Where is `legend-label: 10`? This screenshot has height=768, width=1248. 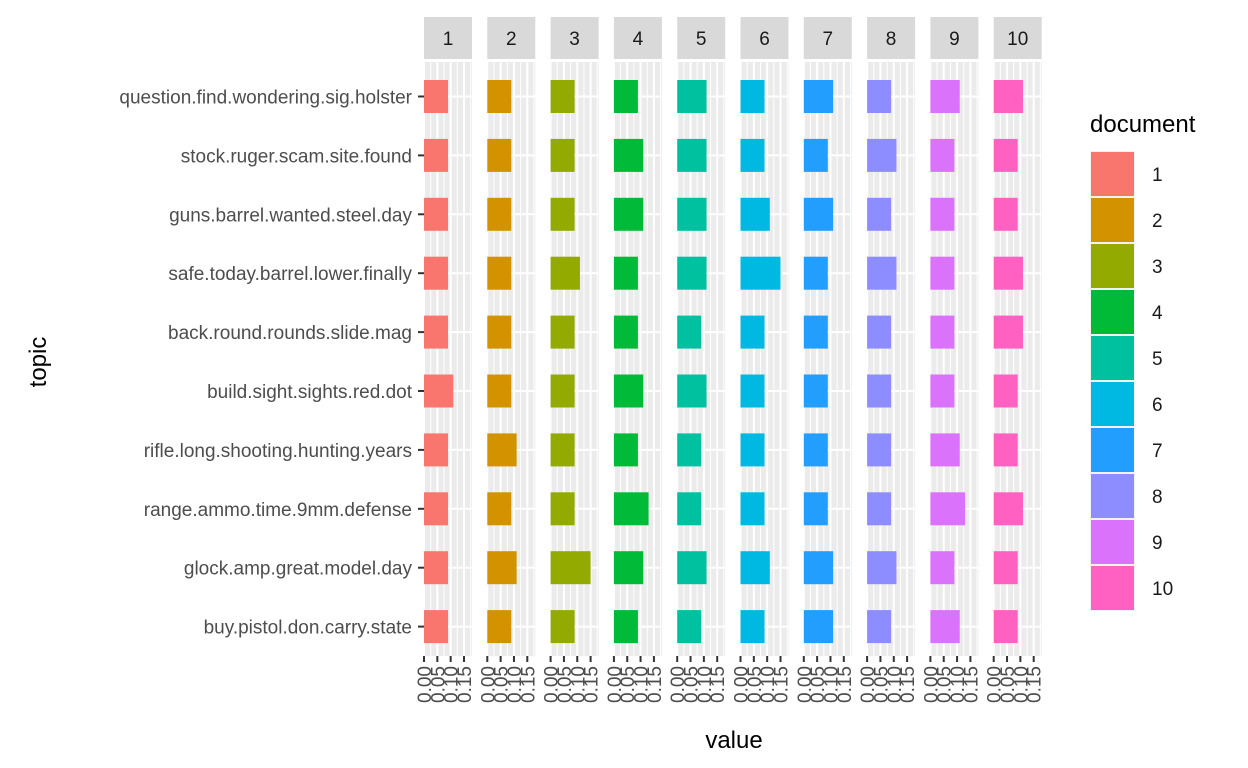 legend-label: 10 is located at coordinates (1162, 589).